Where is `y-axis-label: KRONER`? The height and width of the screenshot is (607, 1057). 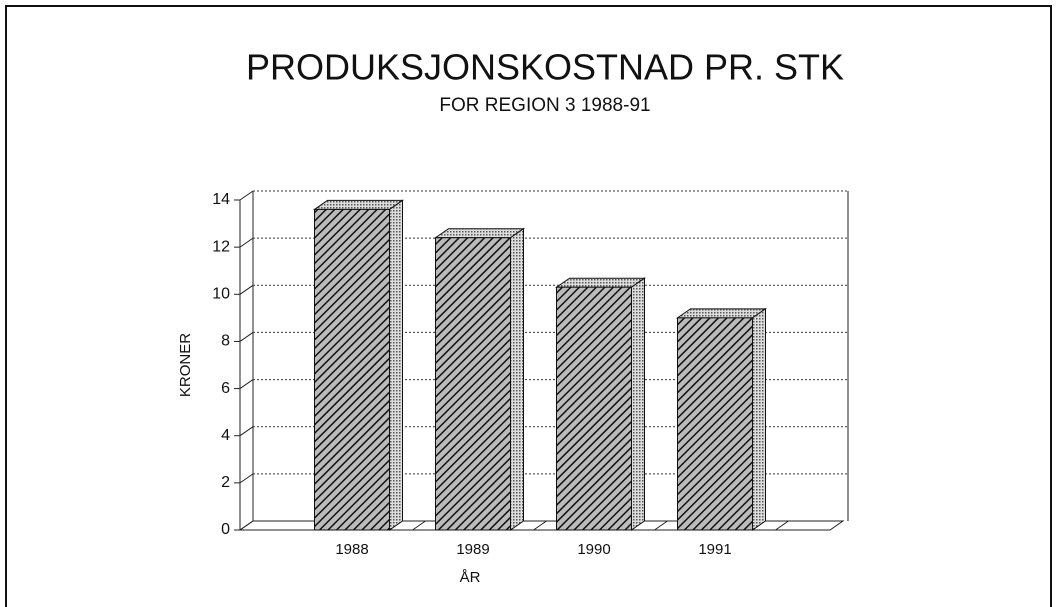
y-axis-label: KRONER is located at coordinates (185, 365).